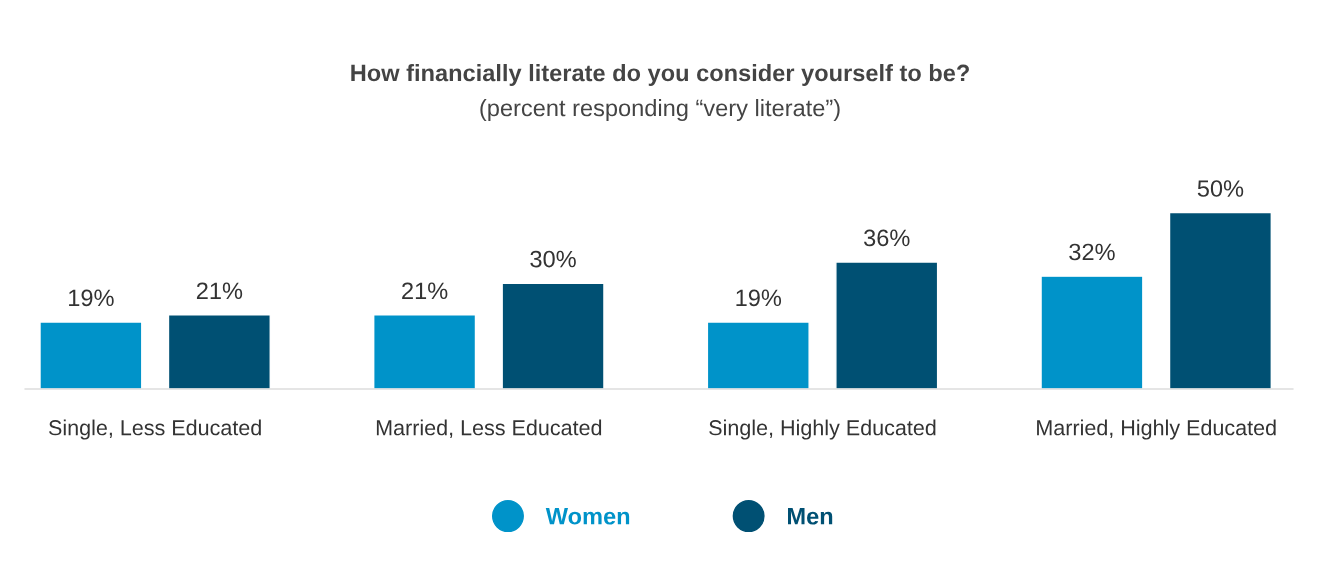  What do you see at coordinates (1220, 188) in the screenshot?
I see `data-label: 50%` at bounding box center [1220, 188].